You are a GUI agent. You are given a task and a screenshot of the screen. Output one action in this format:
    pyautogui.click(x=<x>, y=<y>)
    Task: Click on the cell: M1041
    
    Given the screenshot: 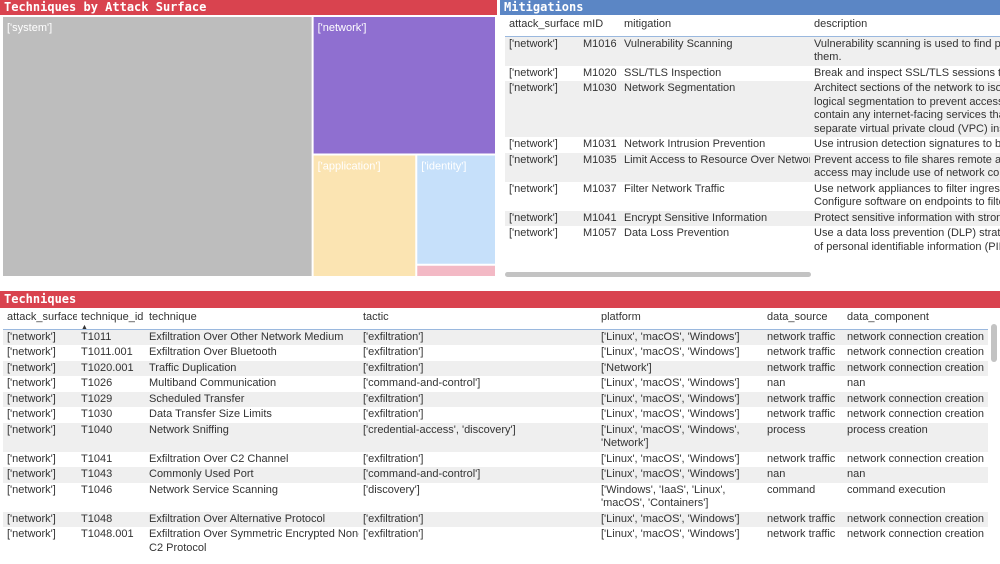 What is the action you would take?
    pyautogui.click(x=600, y=217)
    